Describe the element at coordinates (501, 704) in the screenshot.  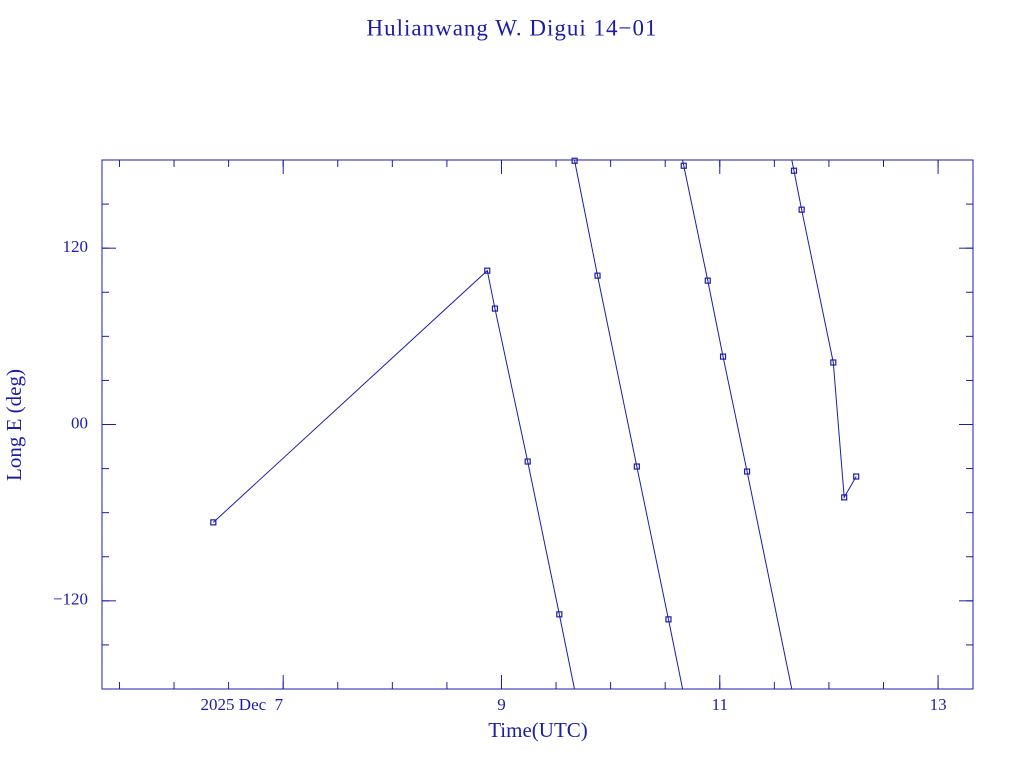
I see `x-tick-label: 9` at that location.